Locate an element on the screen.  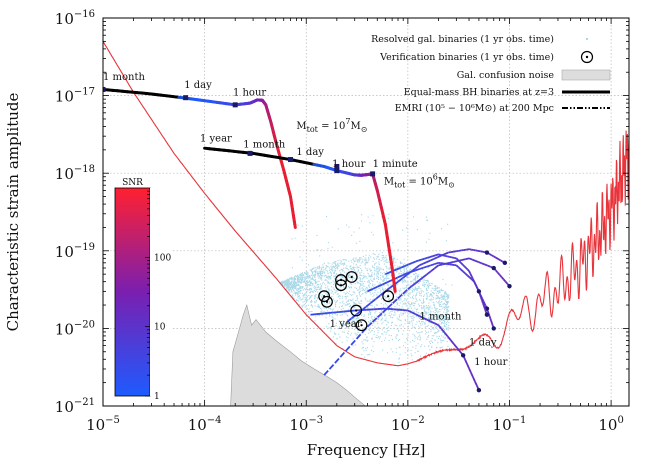
x-tick-label: 10⁰ is located at coordinates (610, 424).